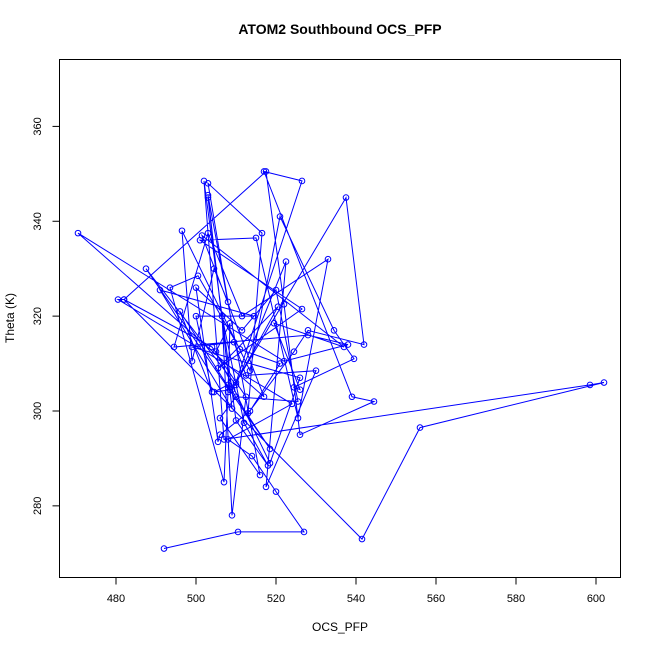  Describe the element at coordinates (340, 627) in the screenshot. I see `x-axis-label: OCS_PFP` at that location.